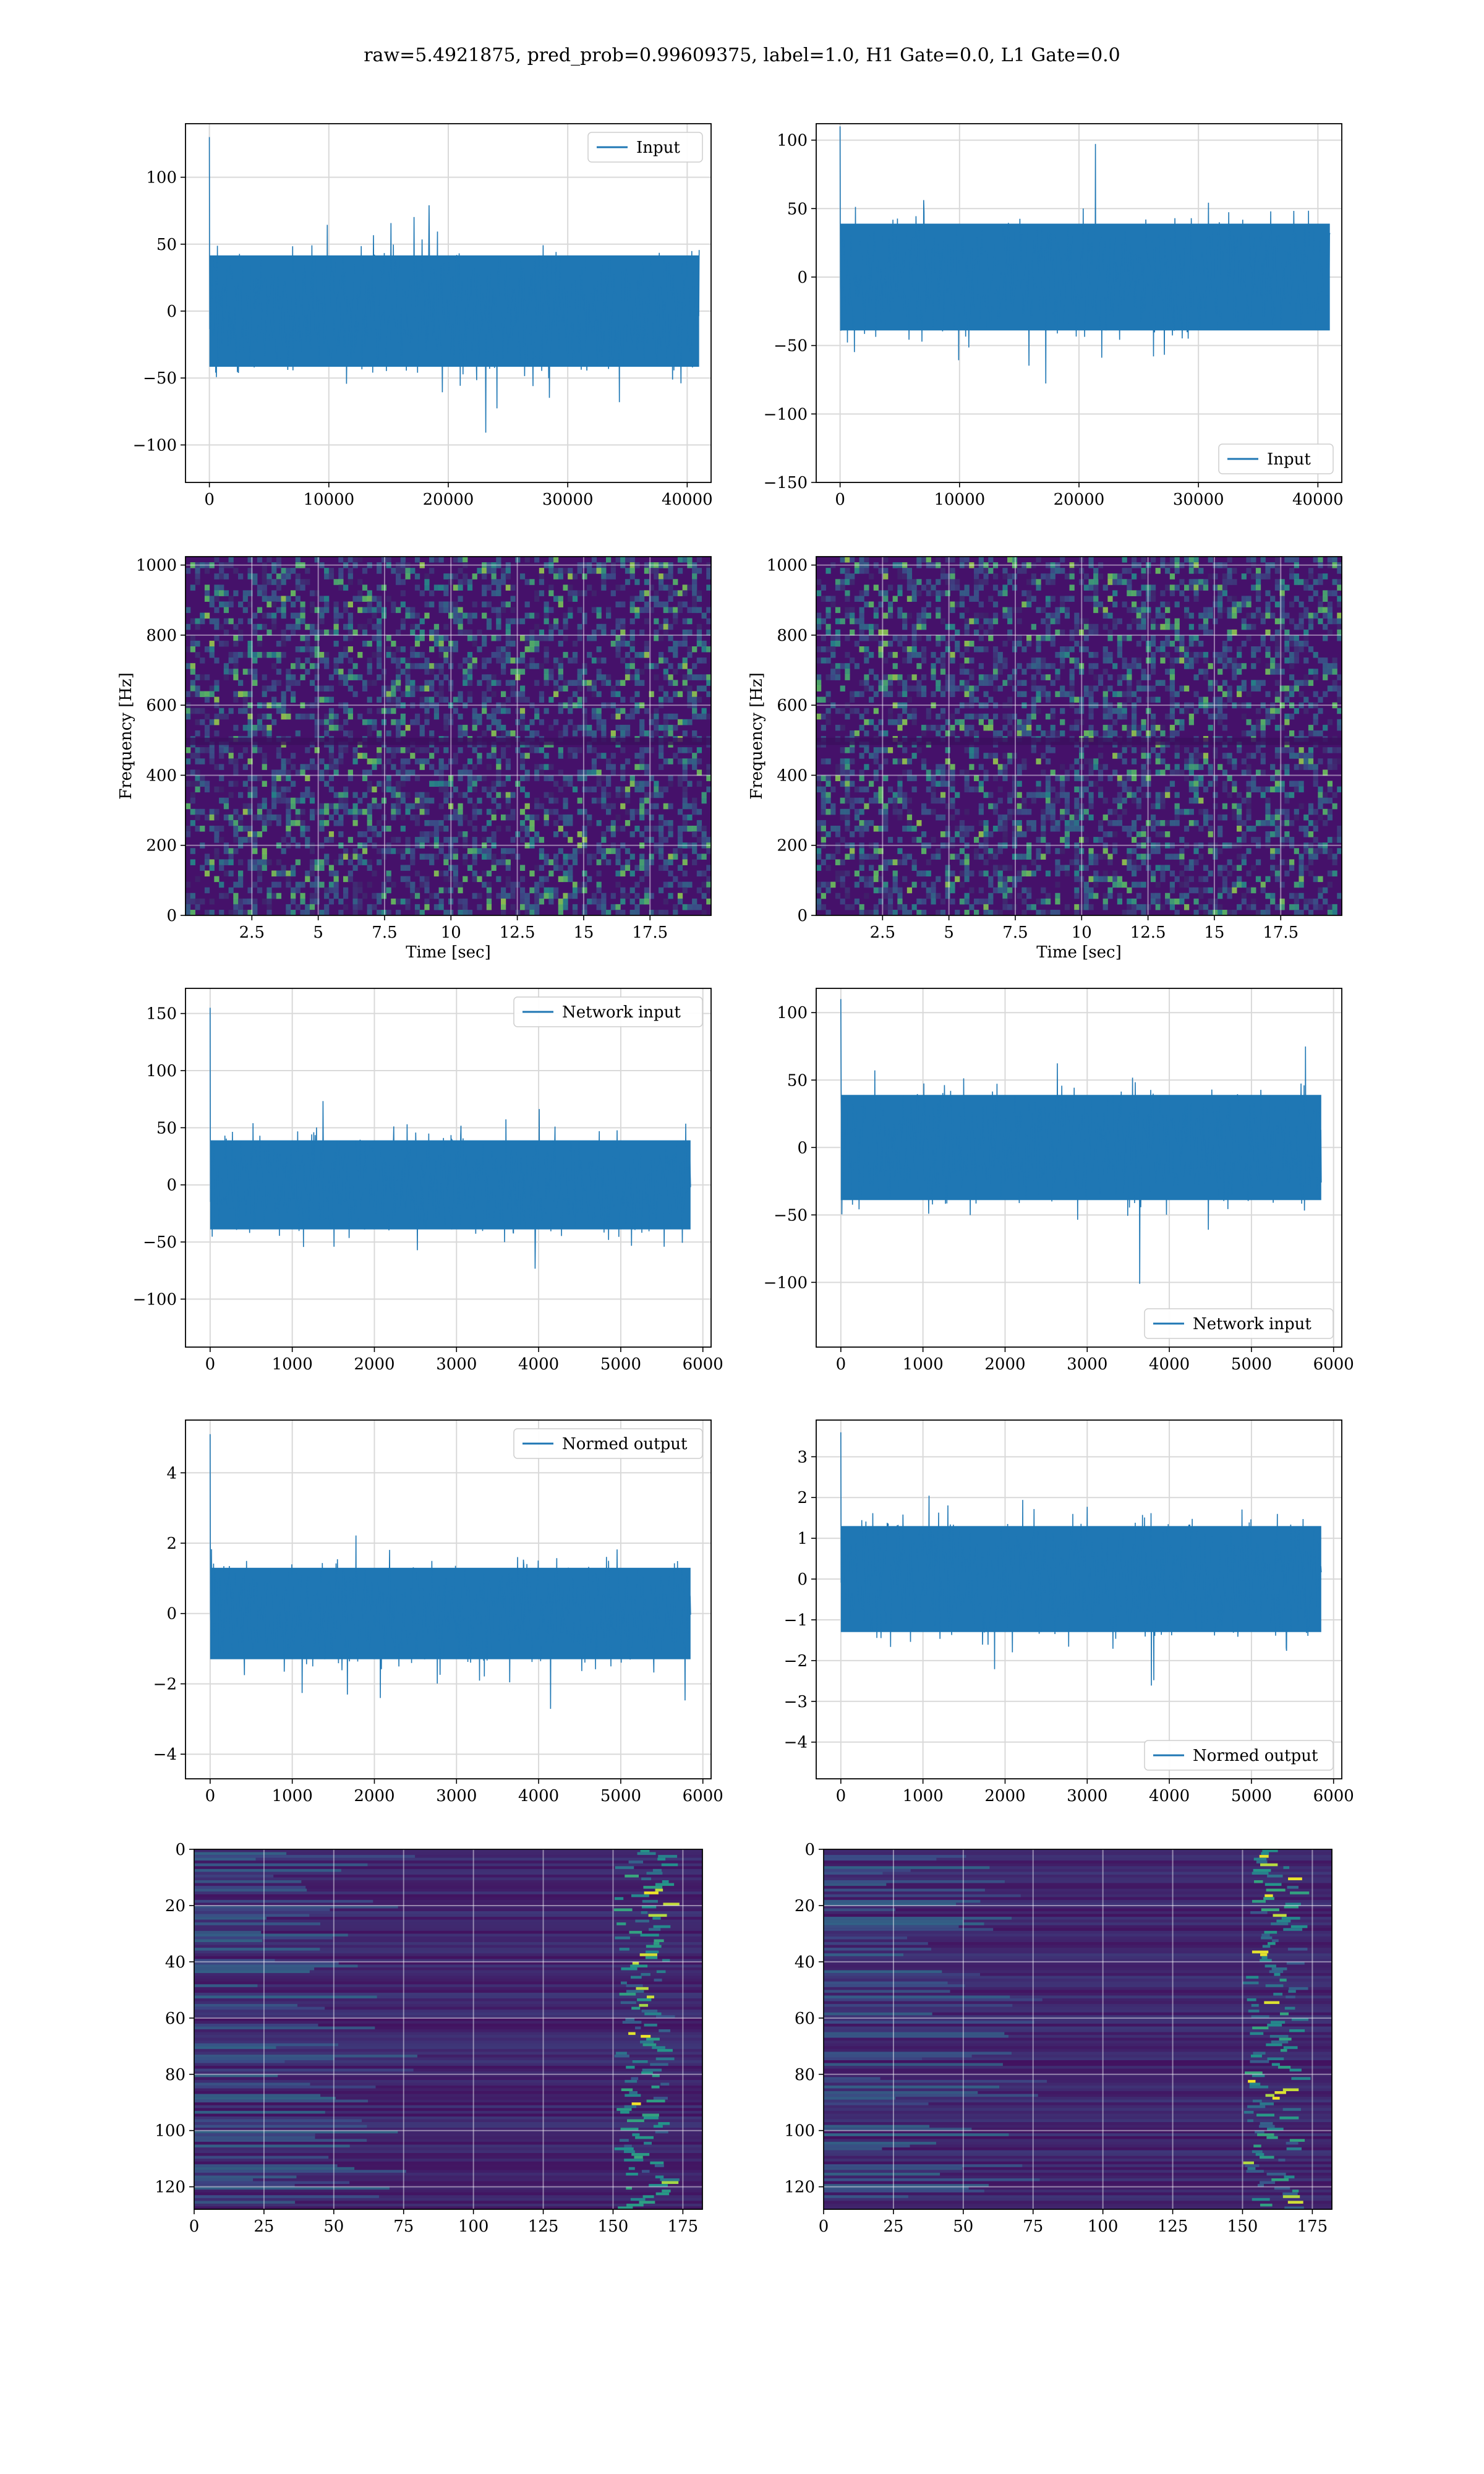 The height and width of the screenshot is (2474, 1484). I want to click on y-tick-label: −2, so click(165, 1684).